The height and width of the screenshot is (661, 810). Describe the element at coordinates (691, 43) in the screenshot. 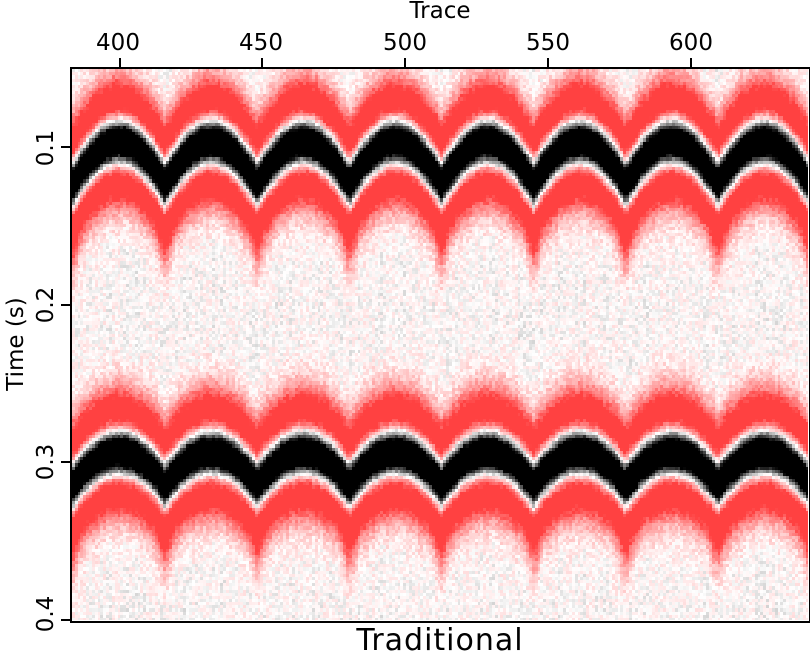

I see `x-tick-label-600: 600` at that location.